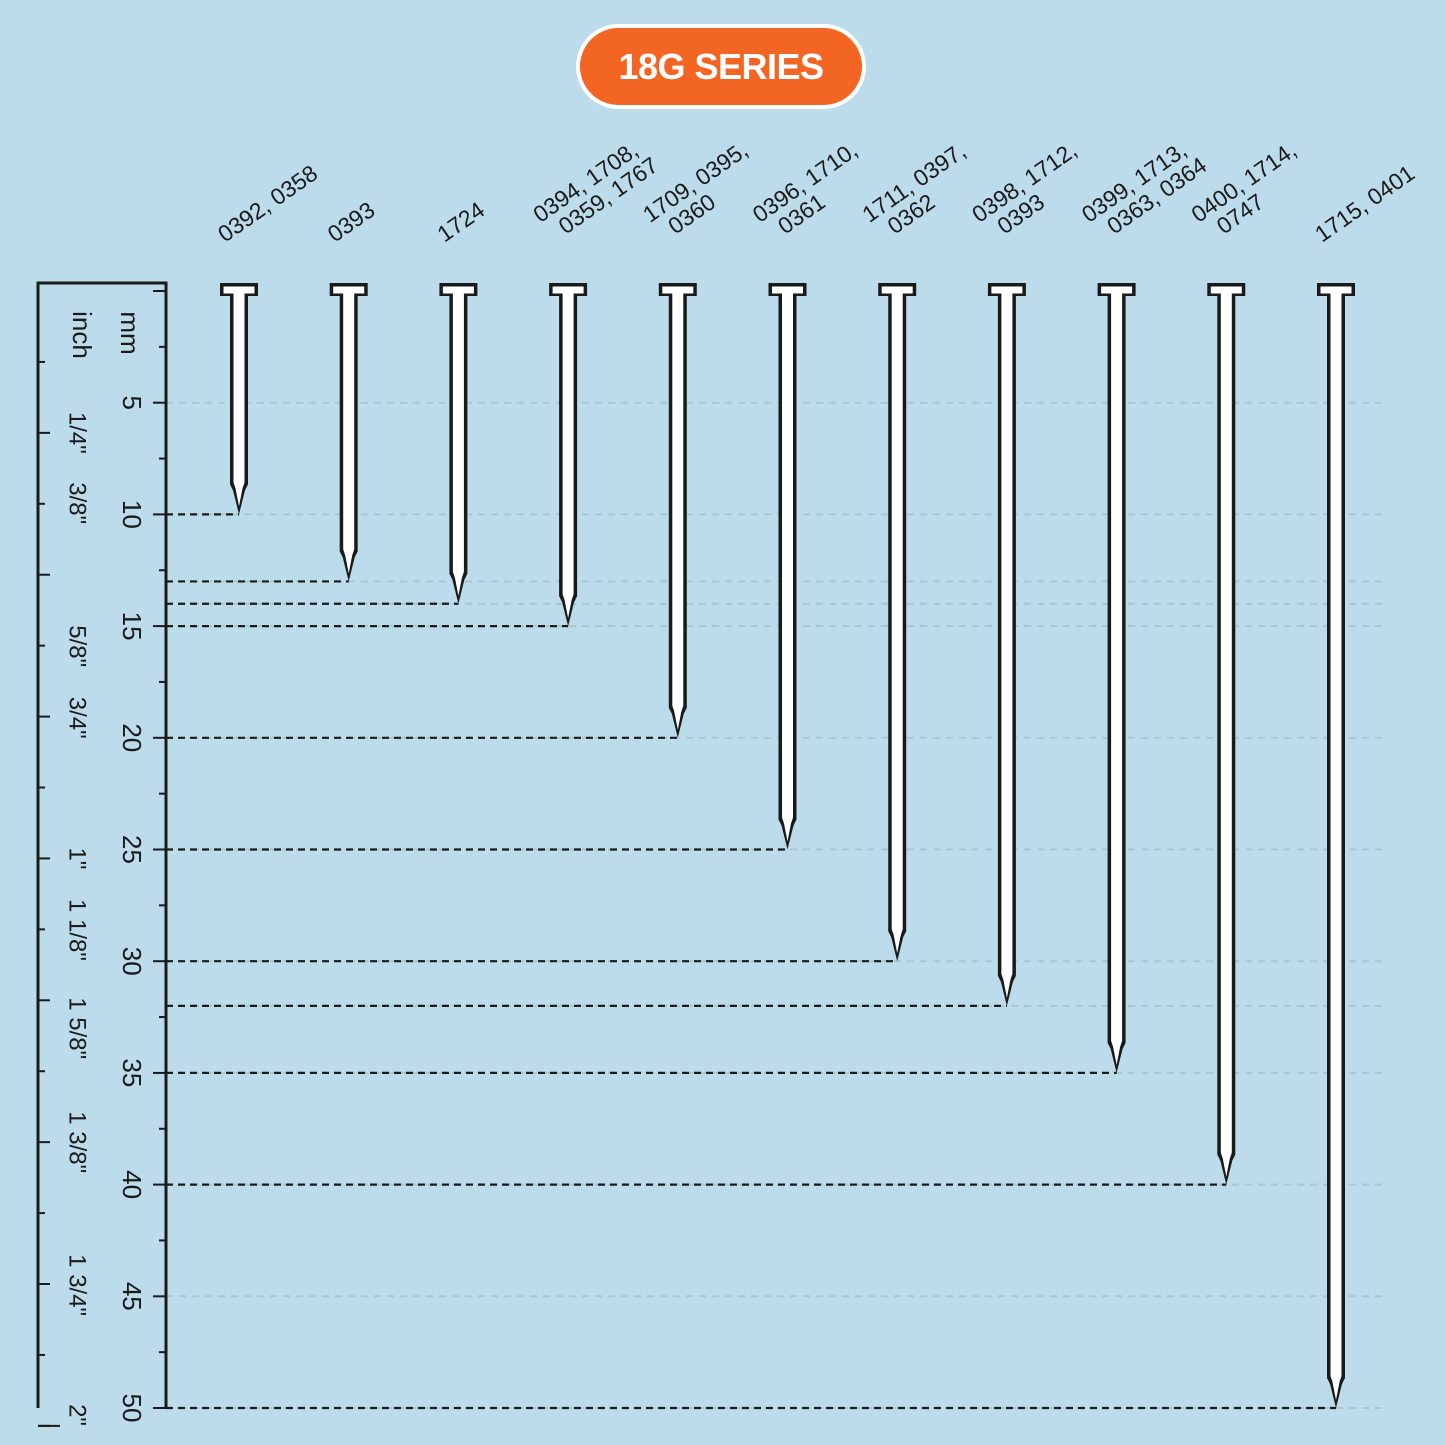 This screenshot has height=1445, width=1445. What do you see at coordinates (132, 514) in the screenshot?
I see `mm-tick-label: 10` at bounding box center [132, 514].